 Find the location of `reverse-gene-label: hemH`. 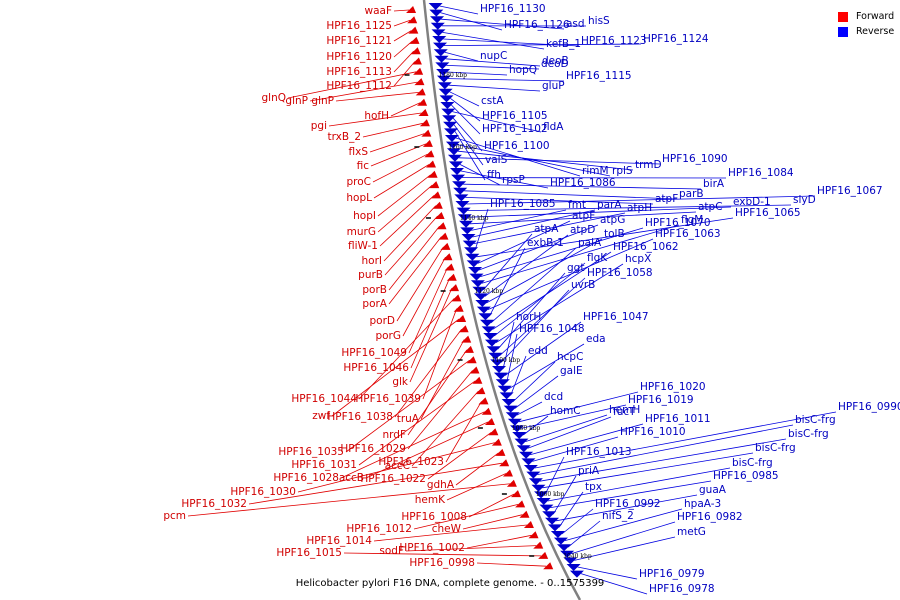

reverse-gene-label: hemH is located at coordinates (624, 410).